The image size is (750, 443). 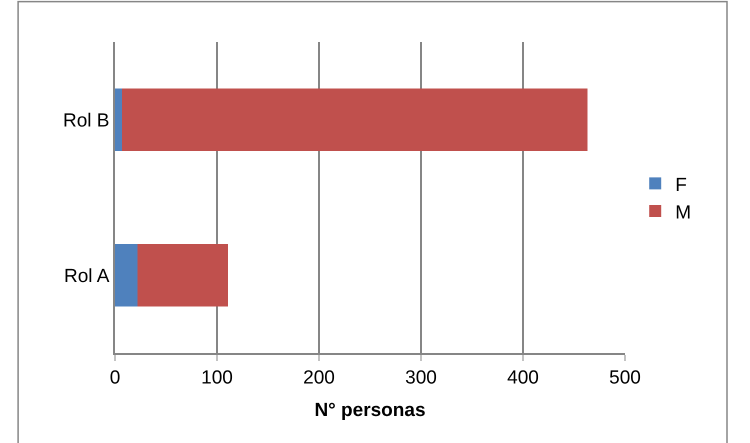 I want to click on x-tick-label: 0, so click(x=115, y=378).